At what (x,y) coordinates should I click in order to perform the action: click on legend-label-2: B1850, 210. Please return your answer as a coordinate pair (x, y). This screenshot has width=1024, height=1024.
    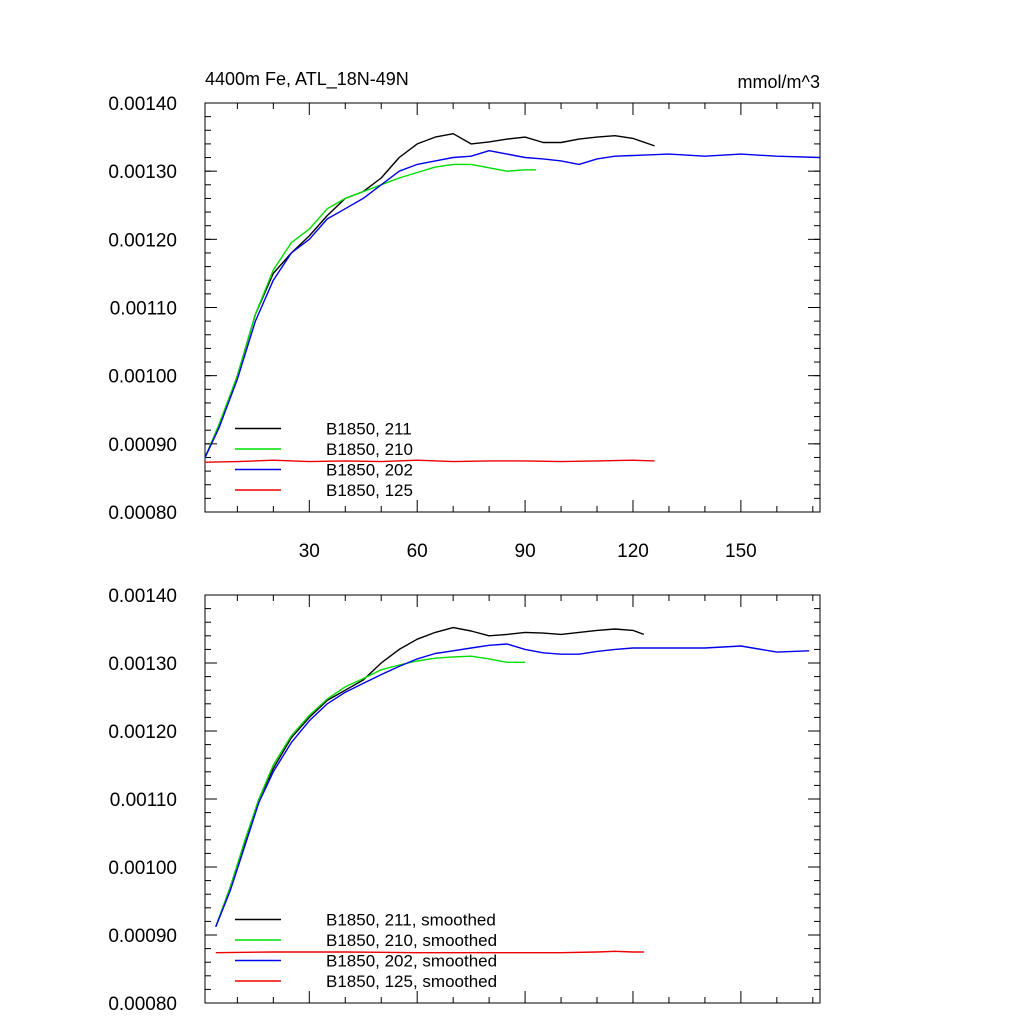
    Looking at the image, I should click on (369, 449).